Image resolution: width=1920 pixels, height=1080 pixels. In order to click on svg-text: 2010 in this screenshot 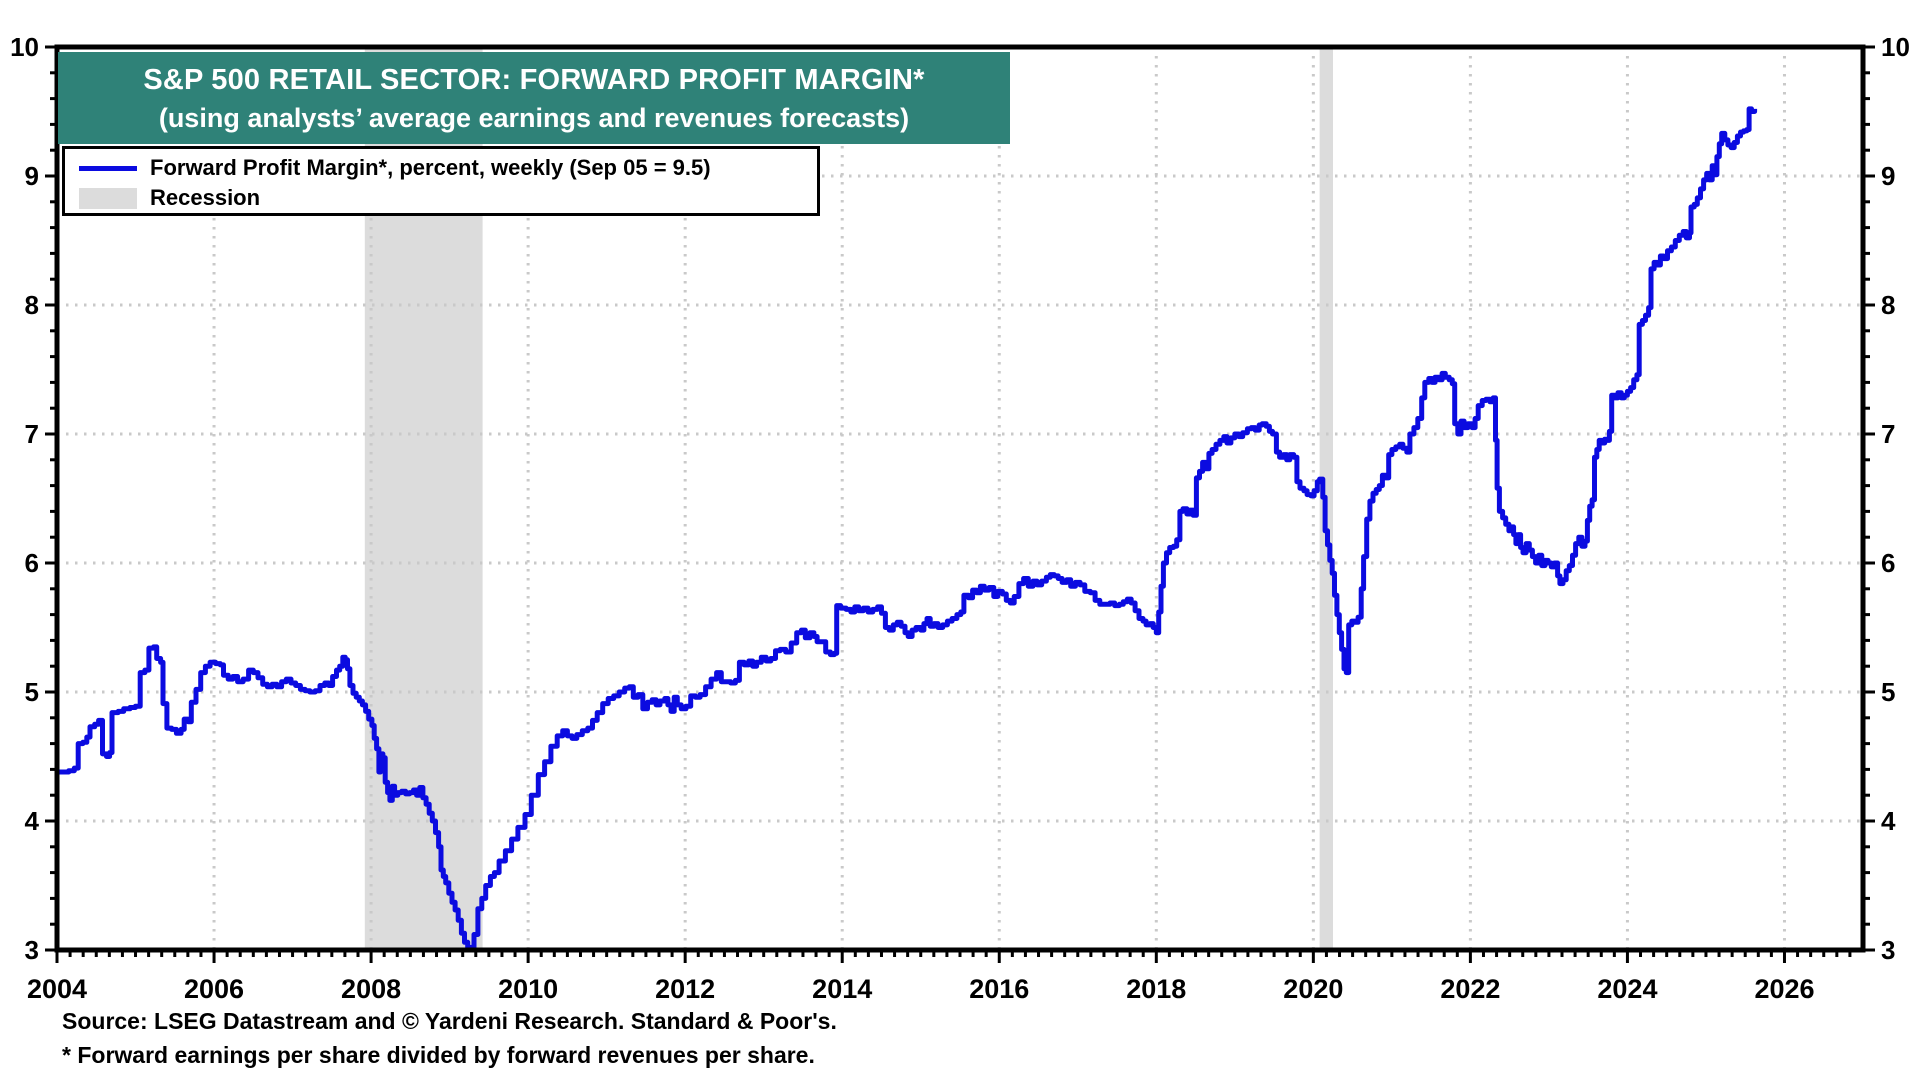, I will do `click(528, 989)`.